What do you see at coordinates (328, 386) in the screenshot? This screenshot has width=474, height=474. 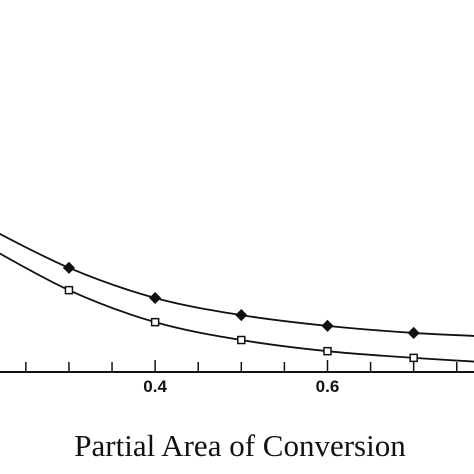 I see `x-tick-label: 0.6` at bounding box center [328, 386].